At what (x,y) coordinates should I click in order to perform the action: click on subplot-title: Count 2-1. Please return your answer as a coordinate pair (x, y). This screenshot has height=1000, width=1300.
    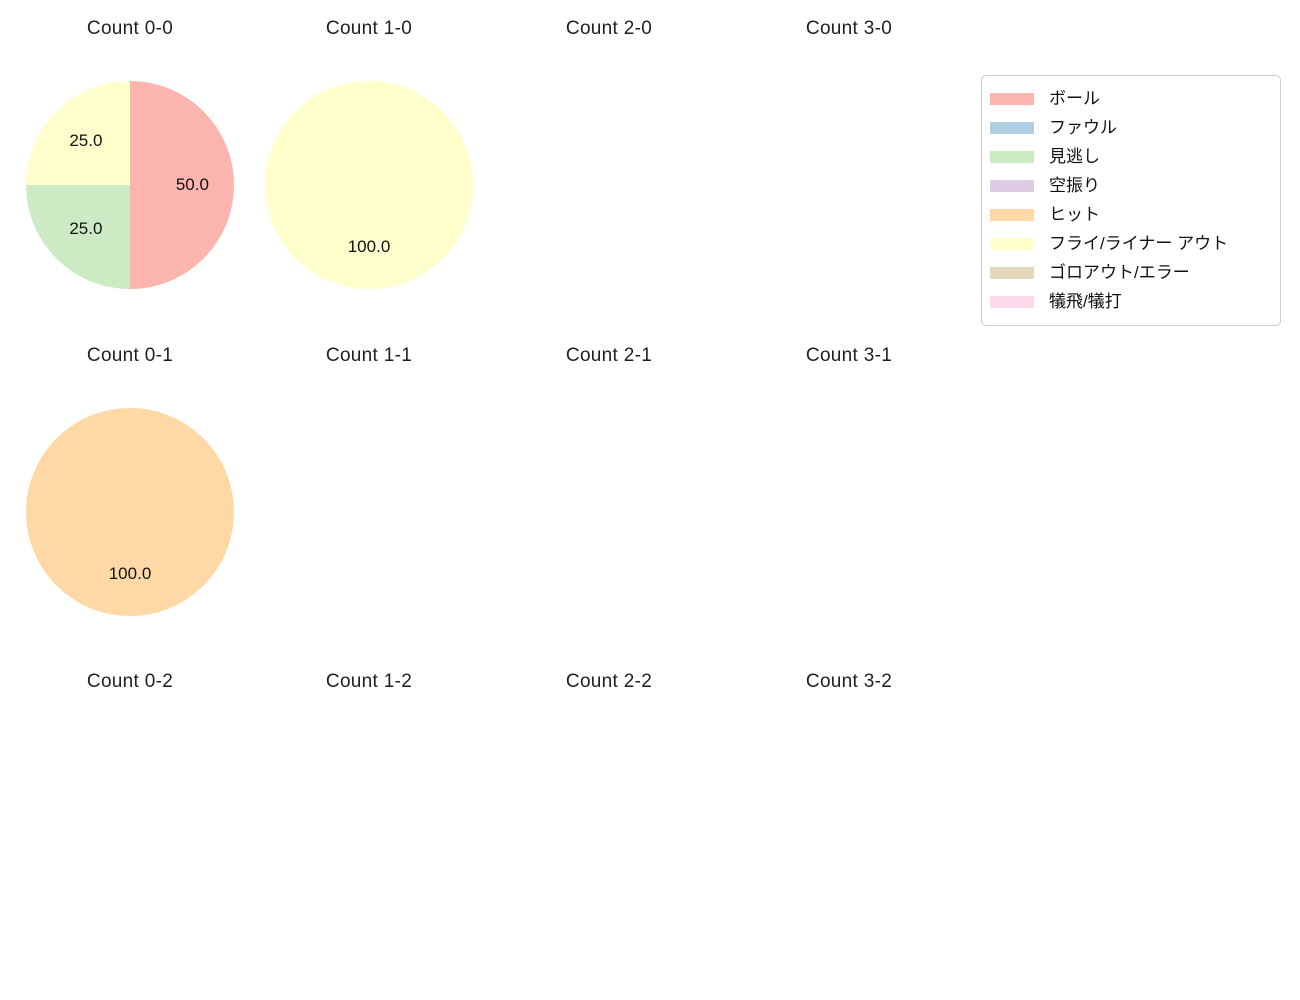
    Looking at the image, I should click on (609, 355).